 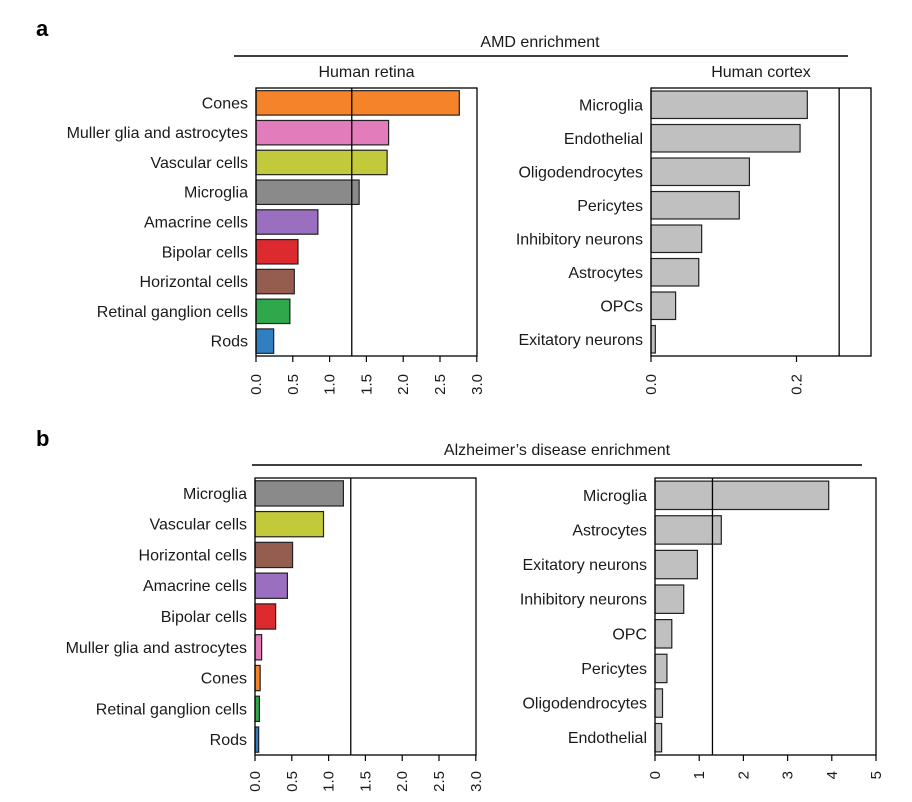 I want to click on category-label: OPCs, so click(x=621, y=306).